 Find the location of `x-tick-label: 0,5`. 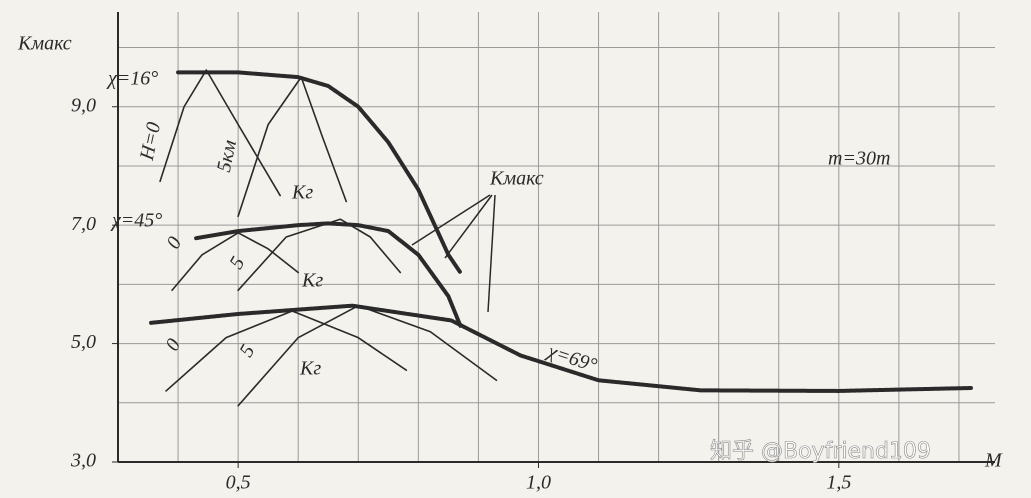

x-tick-label: 0,5 is located at coordinates (238, 483).